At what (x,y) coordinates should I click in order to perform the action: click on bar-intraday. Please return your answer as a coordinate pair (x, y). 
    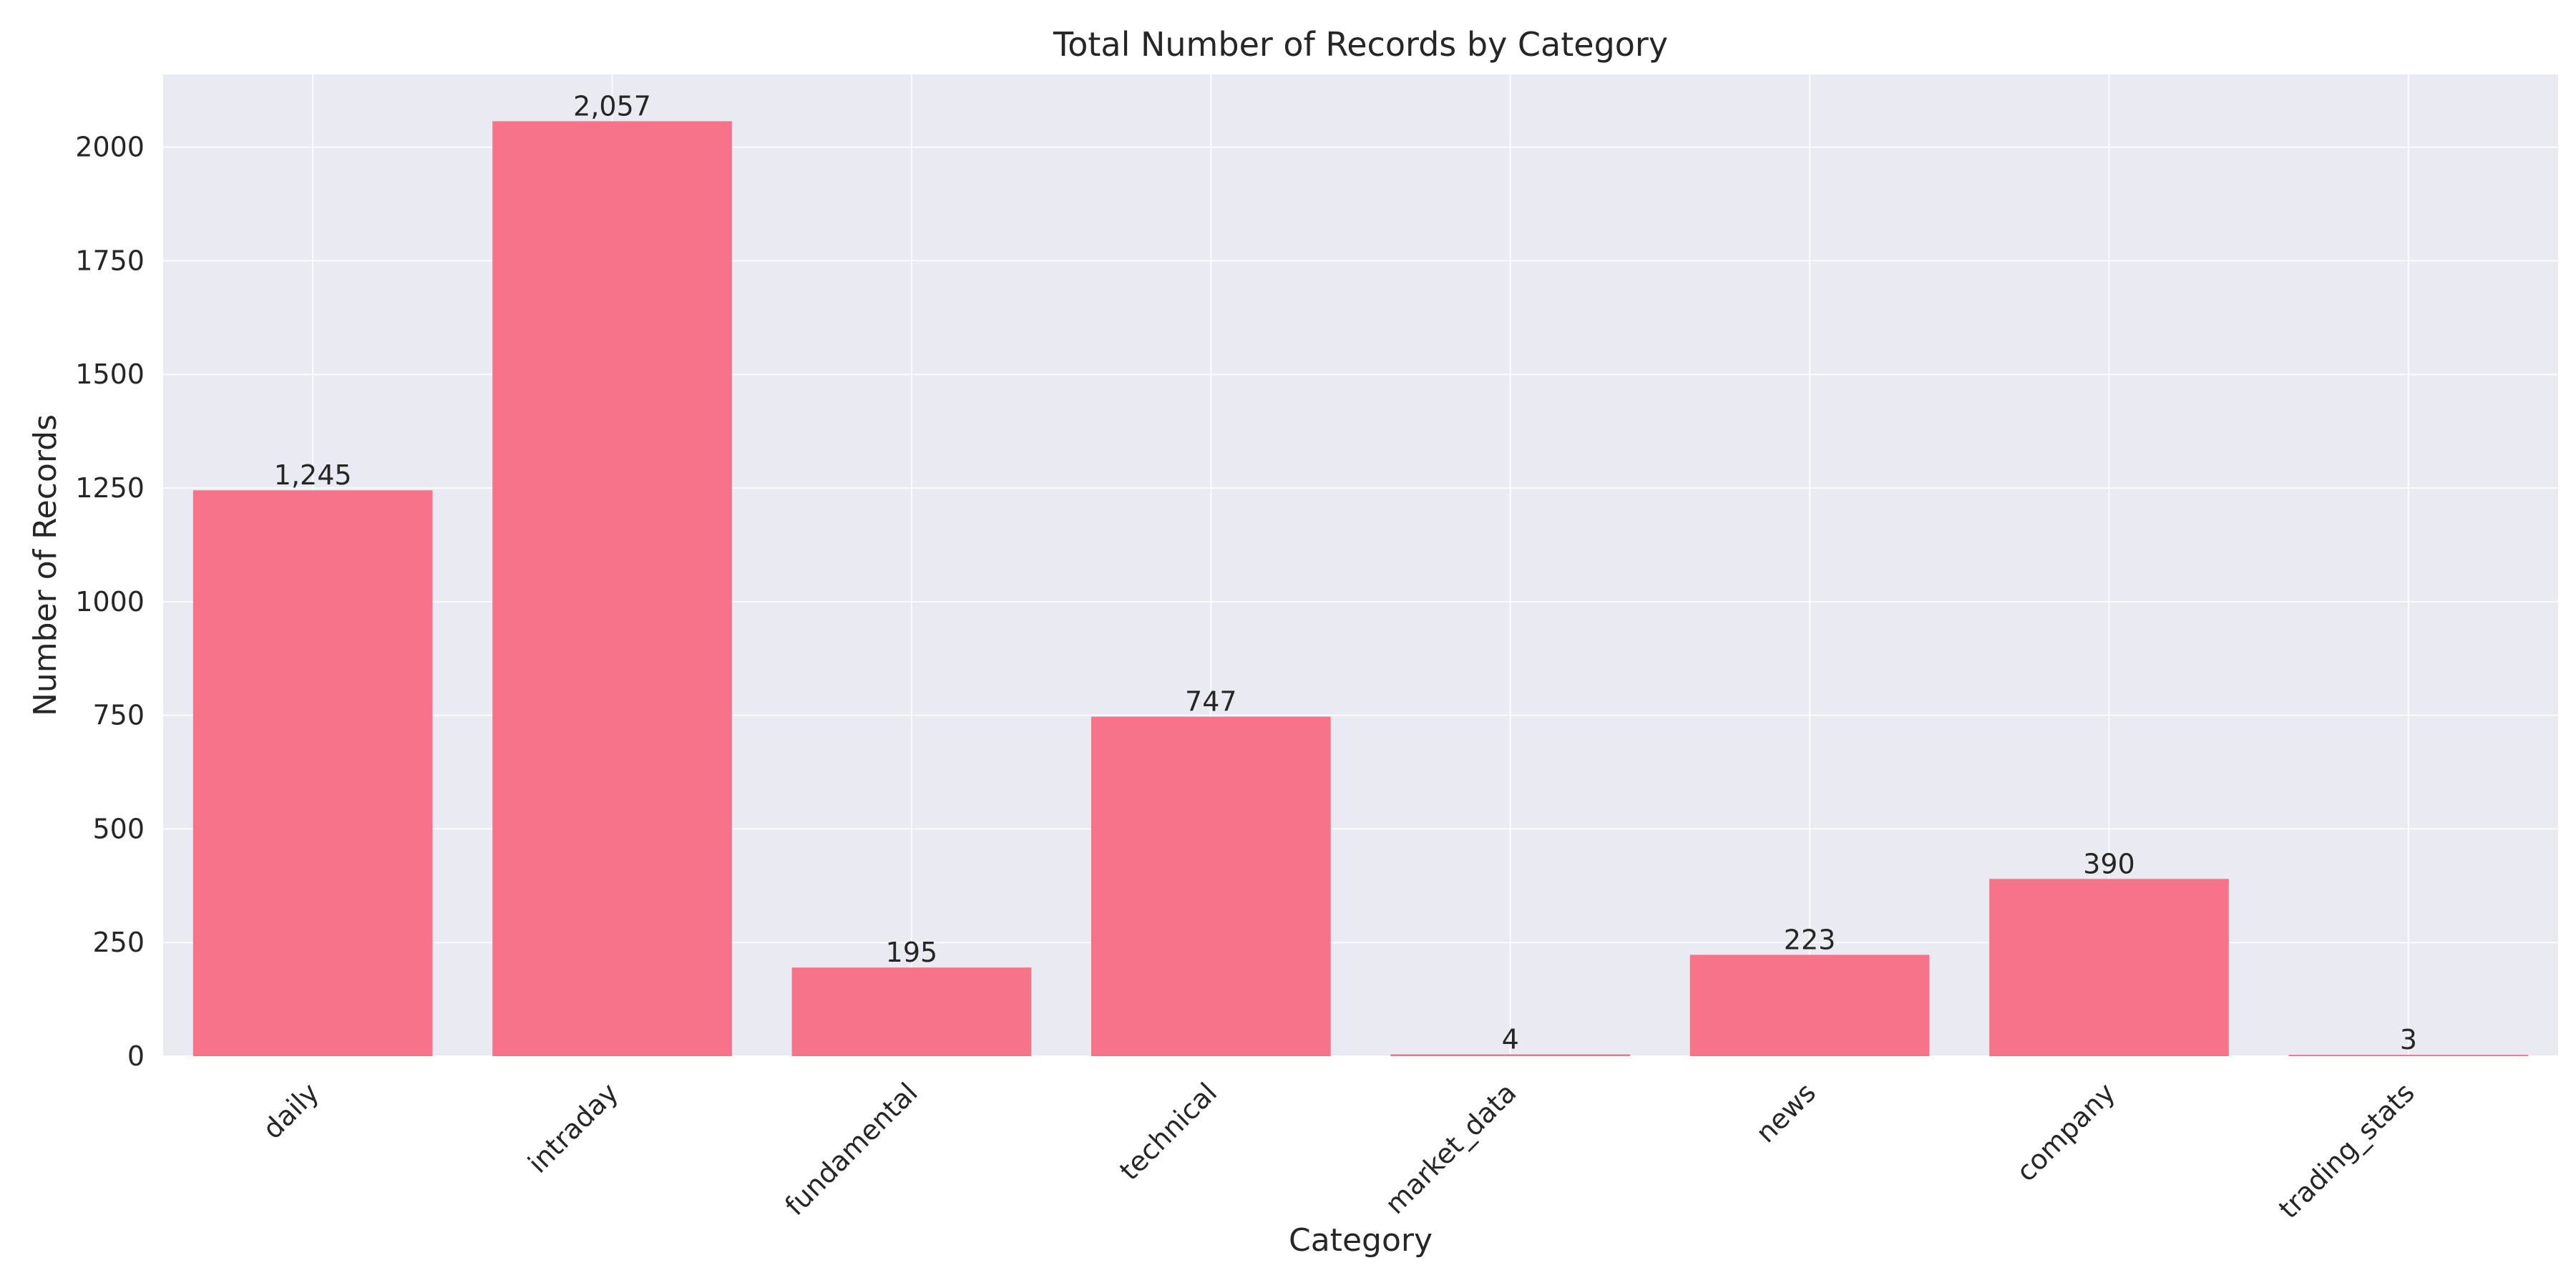
    Looking at the image, I should click on (612, 588).